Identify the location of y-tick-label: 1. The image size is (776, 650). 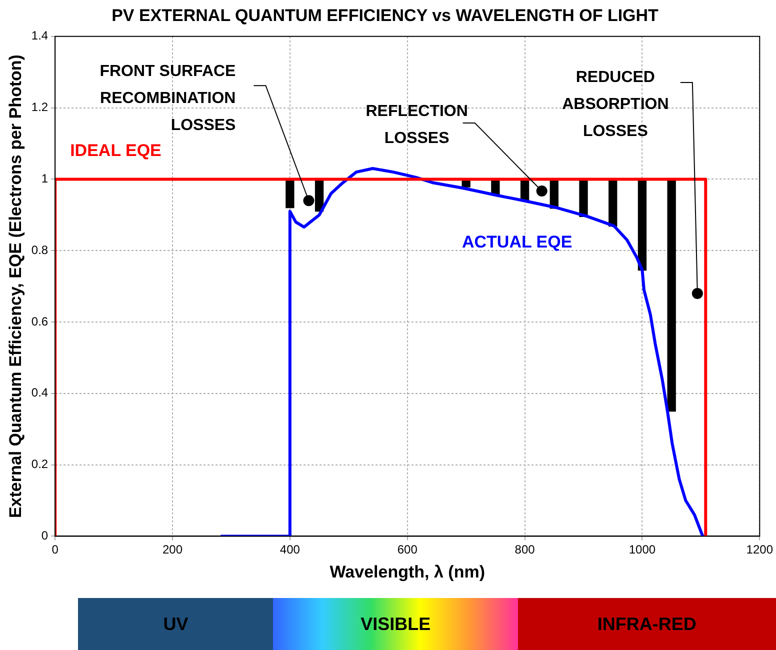
(44, 179).